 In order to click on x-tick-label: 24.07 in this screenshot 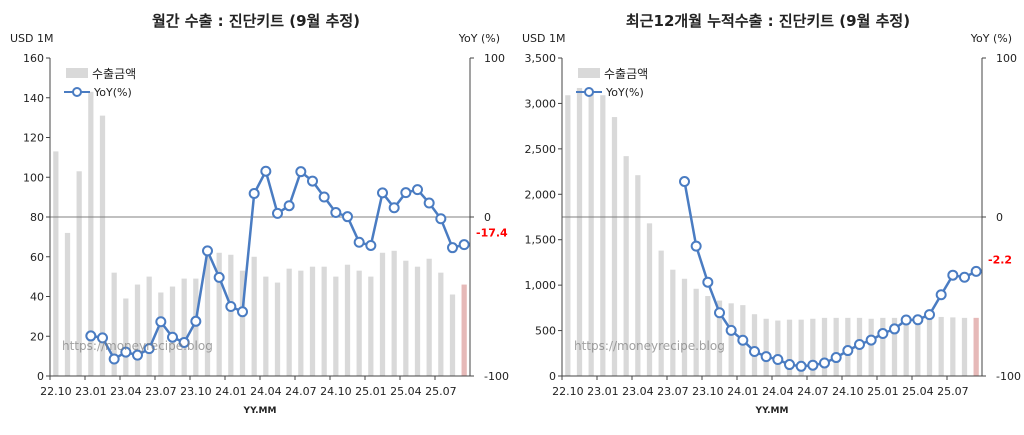, I will do `click(813, 391)`.